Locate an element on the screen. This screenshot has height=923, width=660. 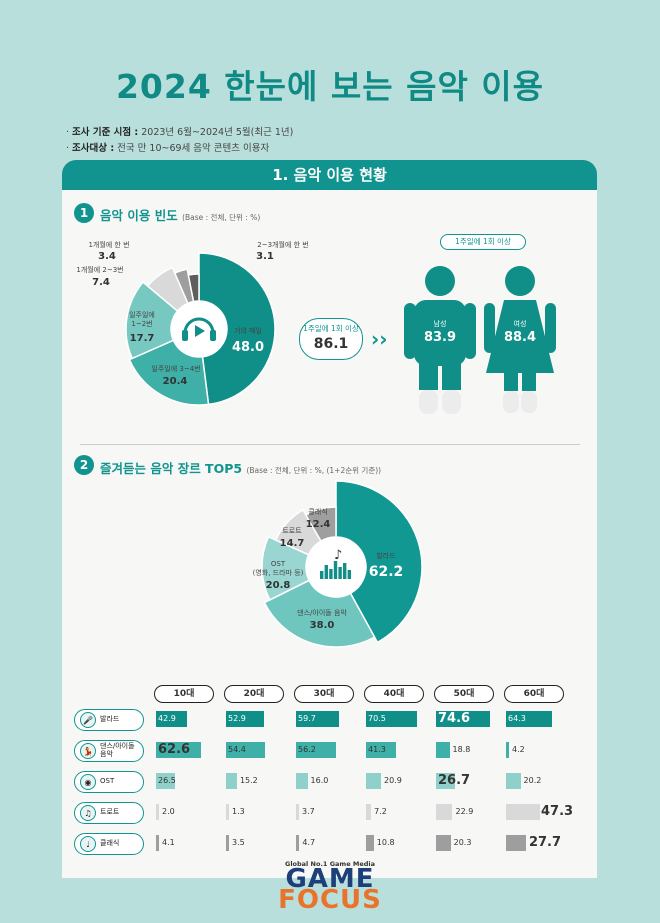
table-value: 74.6 is located at coordinates (454, 718).